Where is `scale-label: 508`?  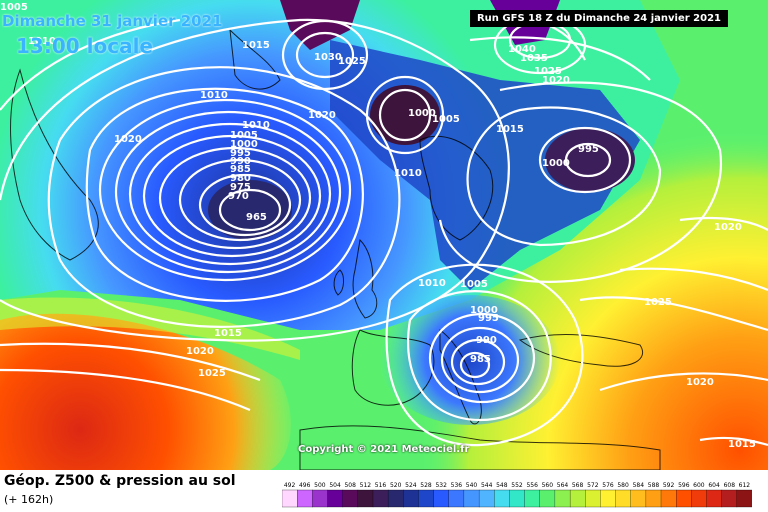 scale-label: 508 is located at coordinates (350, 485).